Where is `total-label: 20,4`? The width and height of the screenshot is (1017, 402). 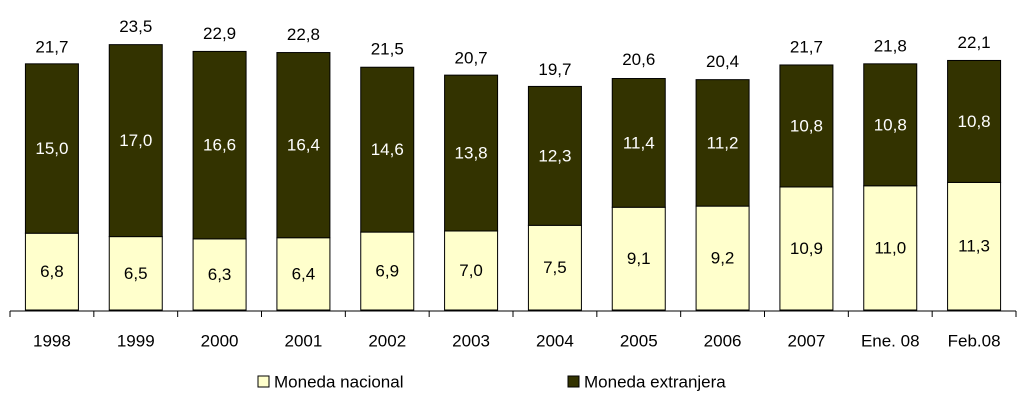
total-label: 20,4 is located at coordinates (722, 61).